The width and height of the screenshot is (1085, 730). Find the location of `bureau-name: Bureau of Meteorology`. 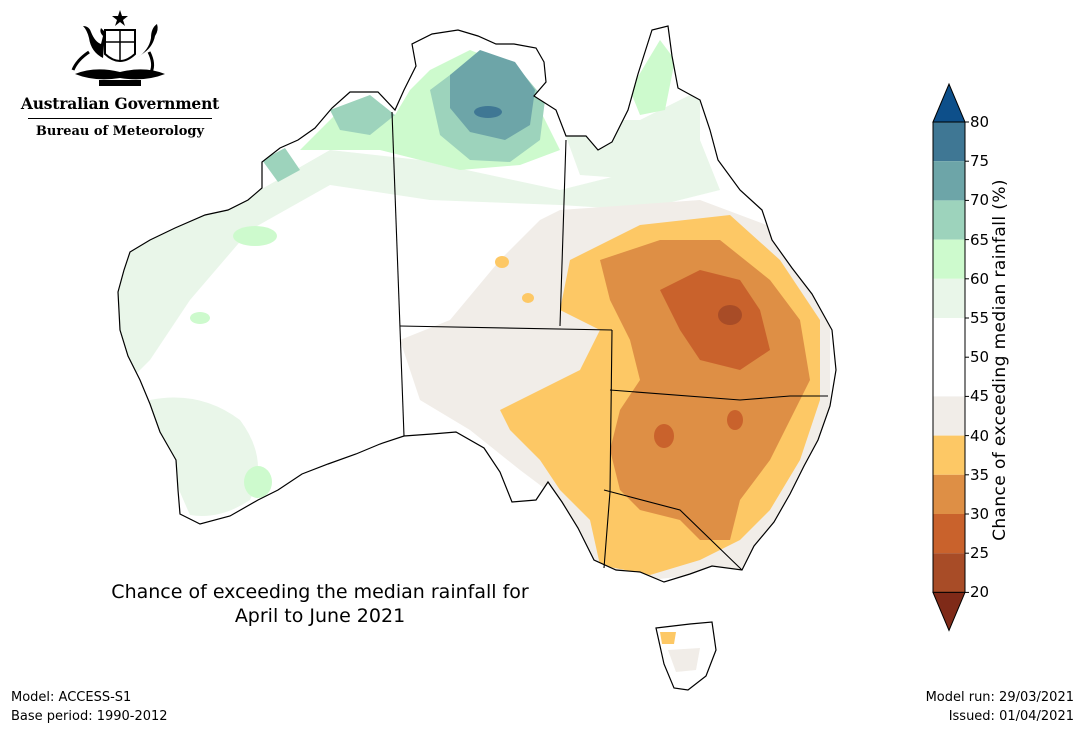

bureau-name: Bureau of Meteorology is located at coordinates (120, 131).